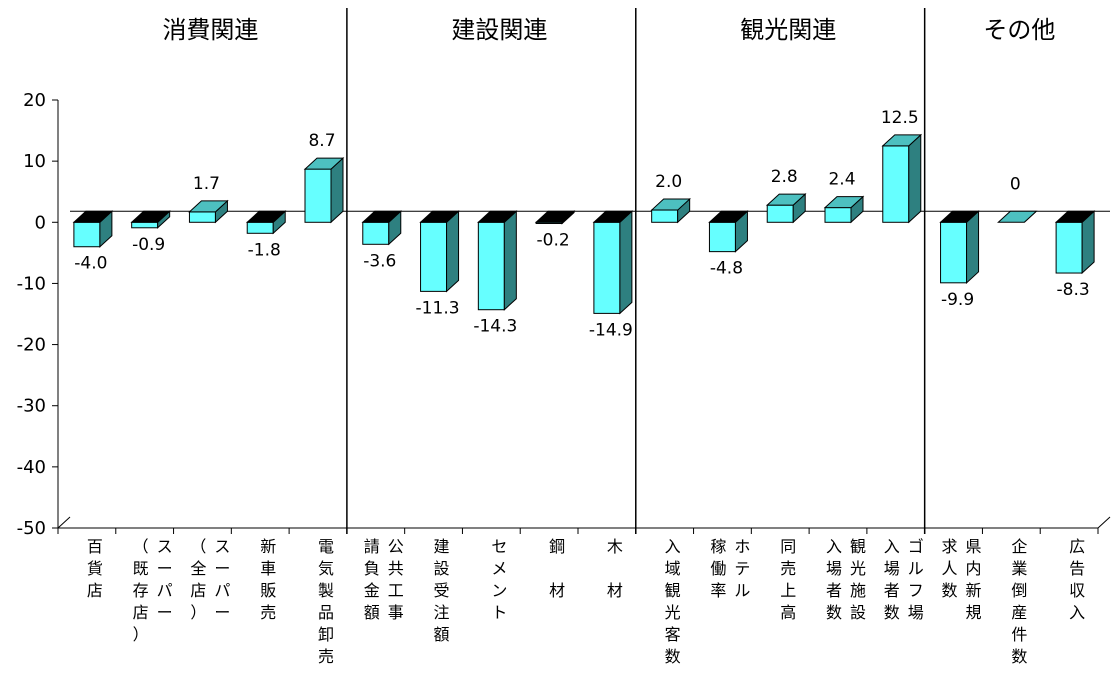  Describe the element at coordinates (442, 590) in the screenshot. I see `category-label-char: 受` at that location.